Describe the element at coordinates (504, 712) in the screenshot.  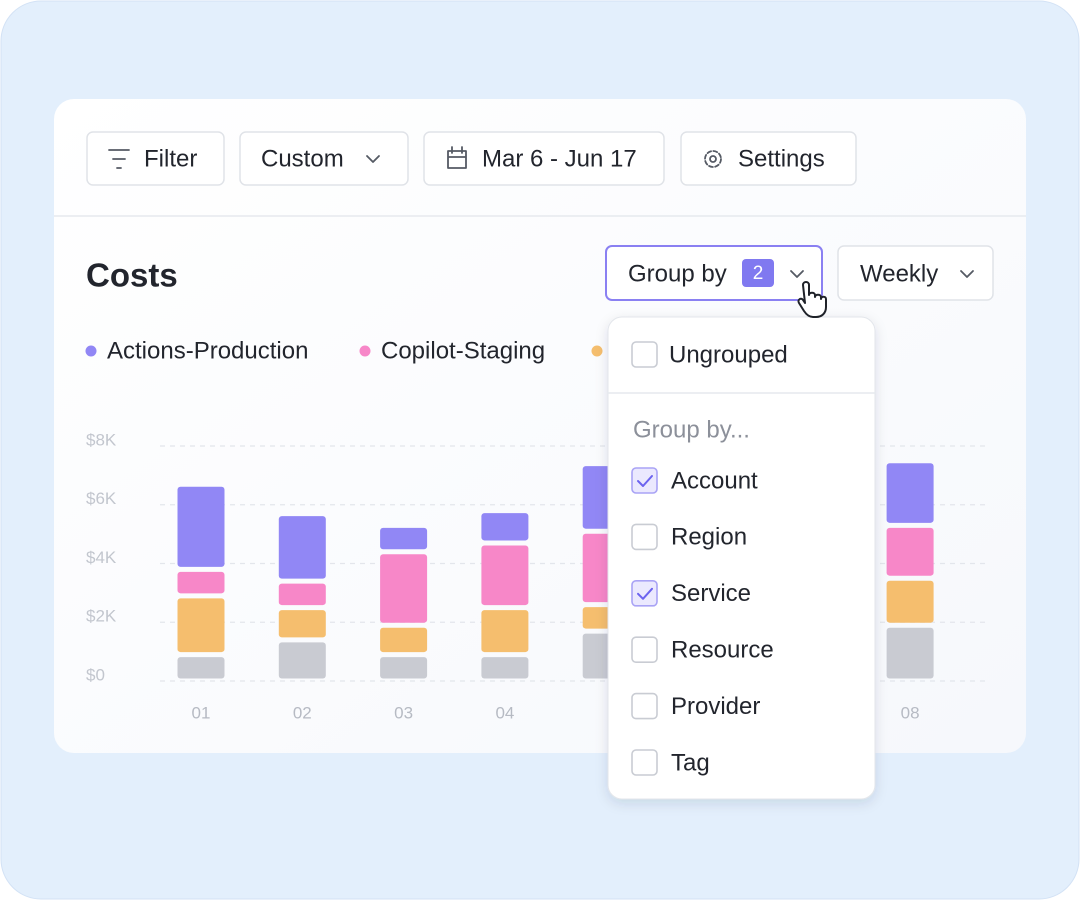
I see `x-tick-label: 04` at that location.